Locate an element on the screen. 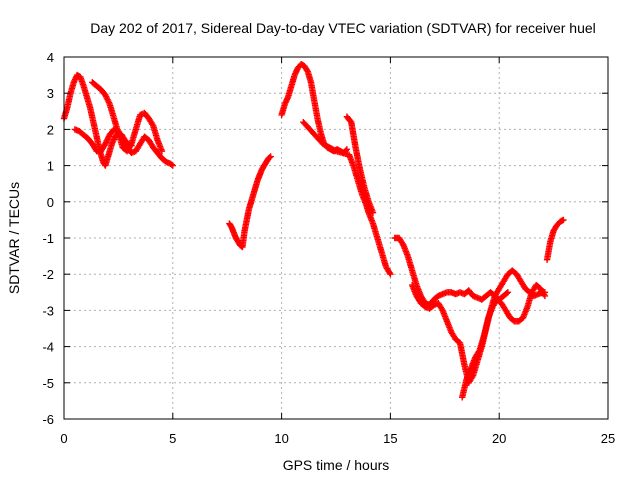 The height and width of the screenshot is (480, 640). x-axis-label: GPS time / hours is located at coordinates (336, 465).